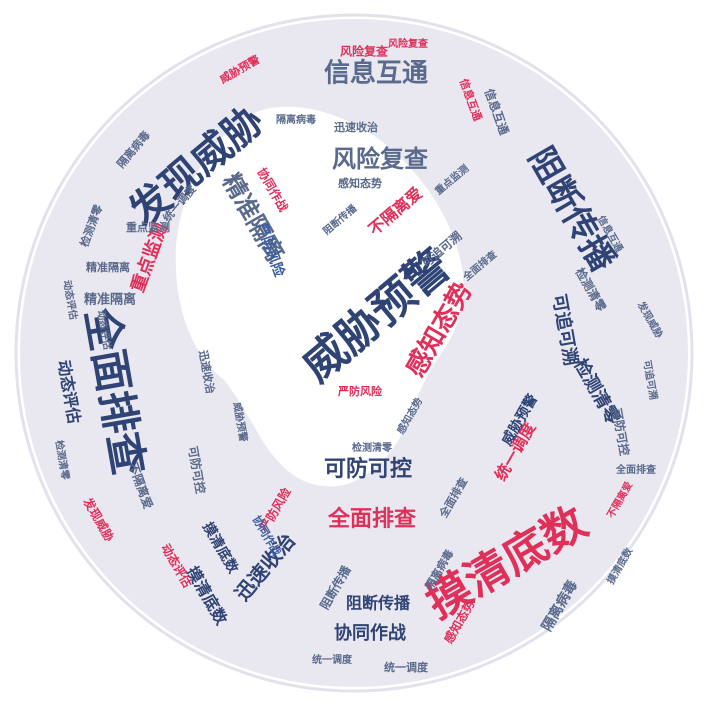  Describe the element at coordinates (376, 73) in the screenshot. I see `cloud-word: 信息互通` at that location.